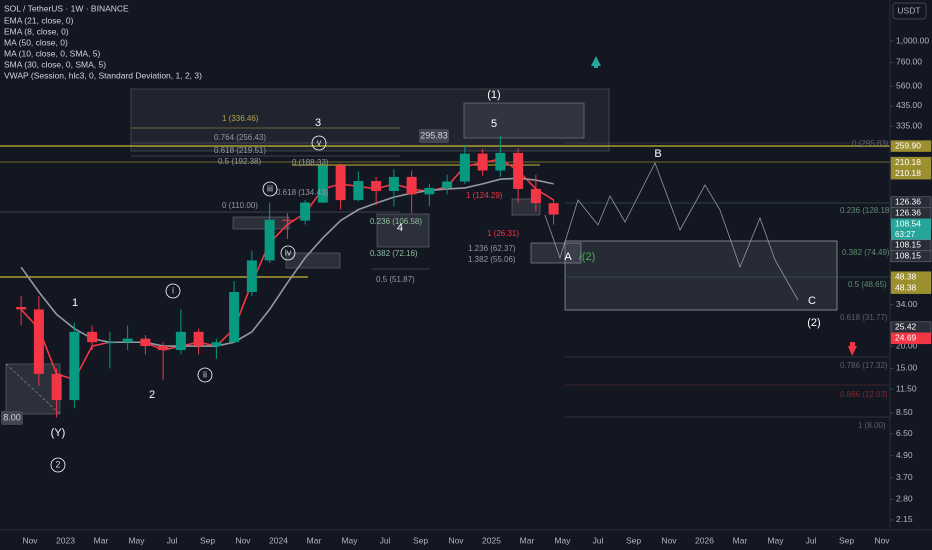  Describe the element at coordinates (302, 192) in the screenshot. I see `fib-label: 0.618 (134.43)` at that location.